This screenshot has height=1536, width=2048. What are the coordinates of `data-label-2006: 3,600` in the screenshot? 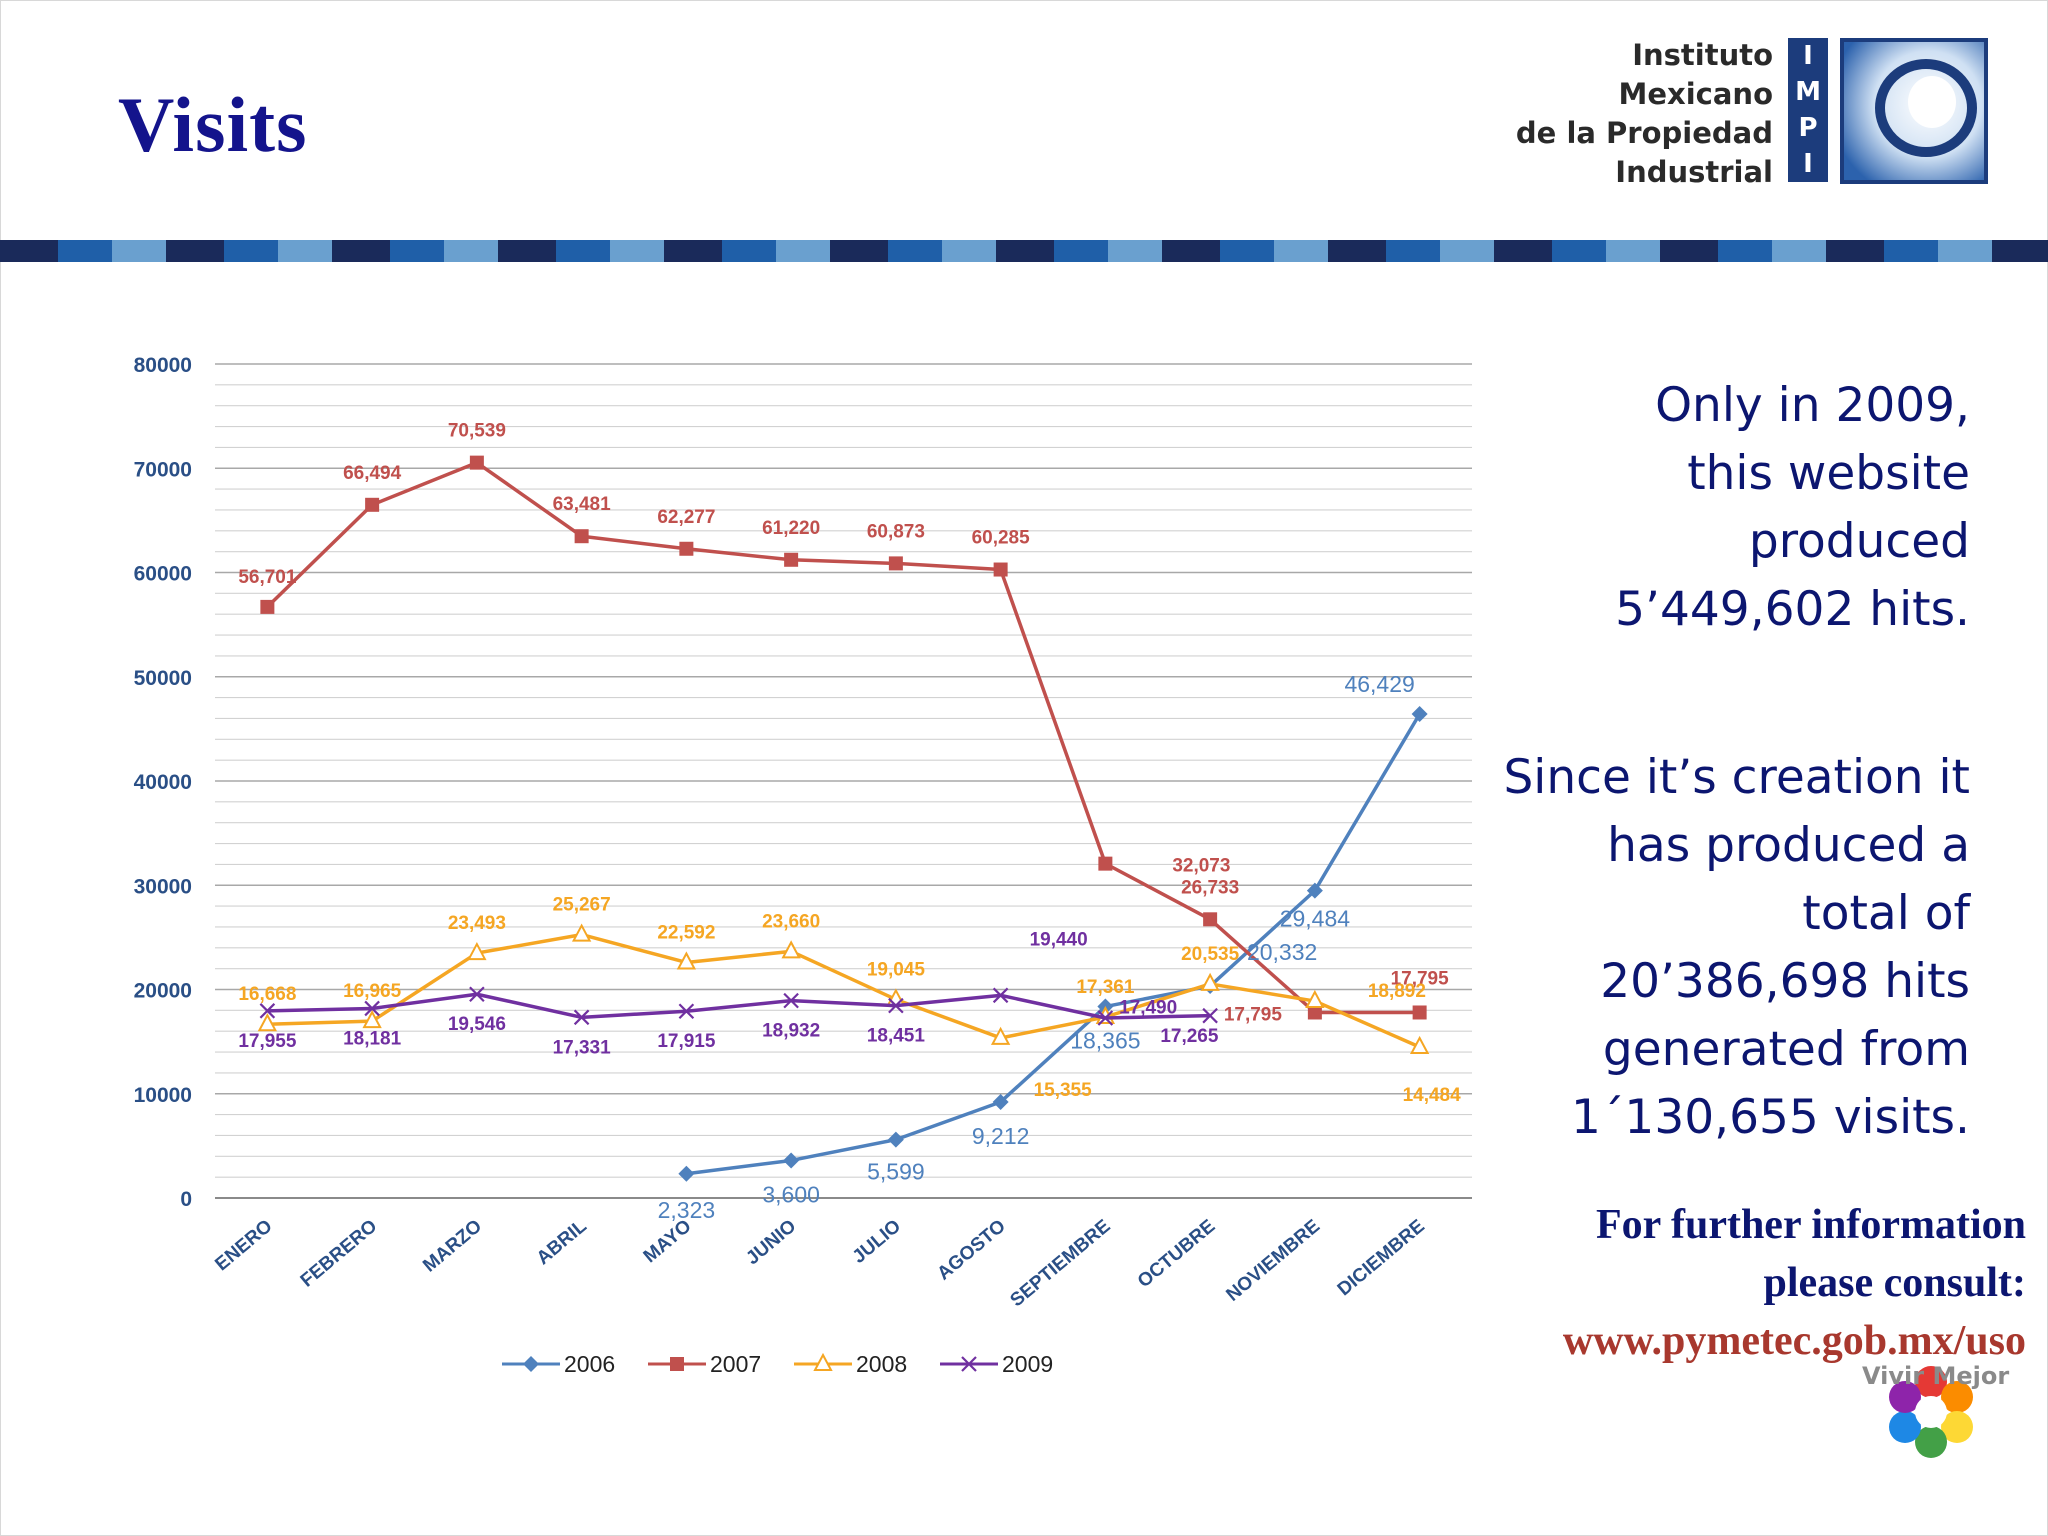 It's located at (791, 1194).